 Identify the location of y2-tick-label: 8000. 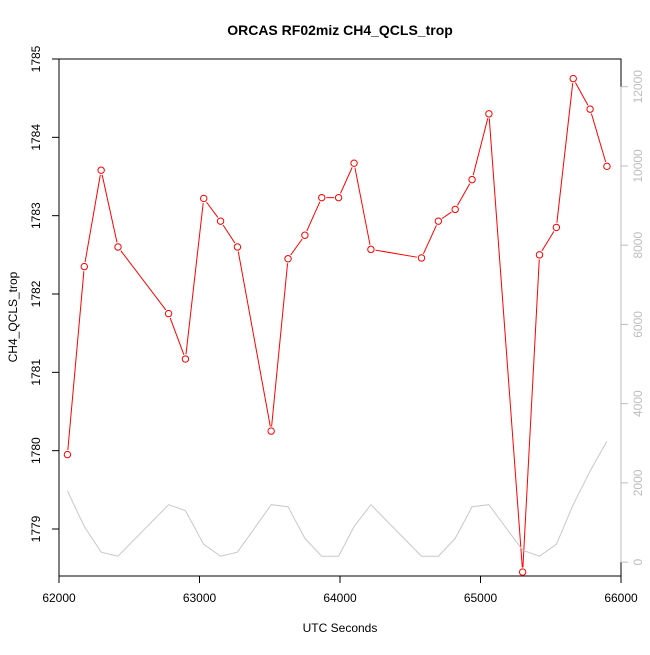
(638, 245).